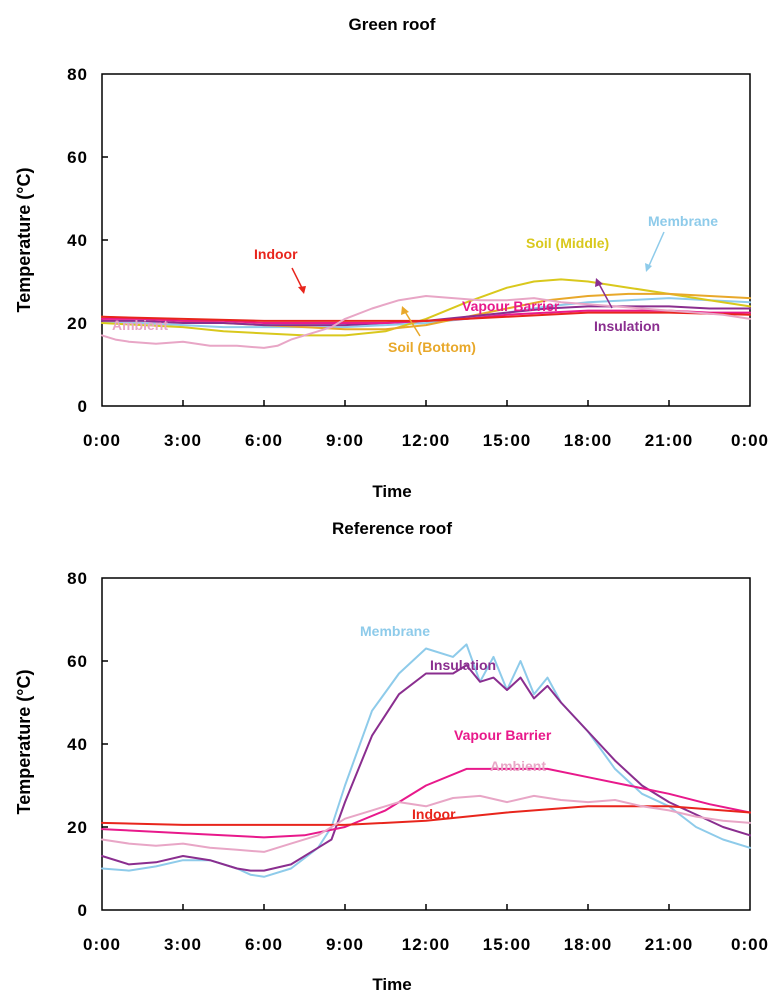 This screenshot has width=782, height=1001. I want to click on membrane-arrow, so click(656, 250).